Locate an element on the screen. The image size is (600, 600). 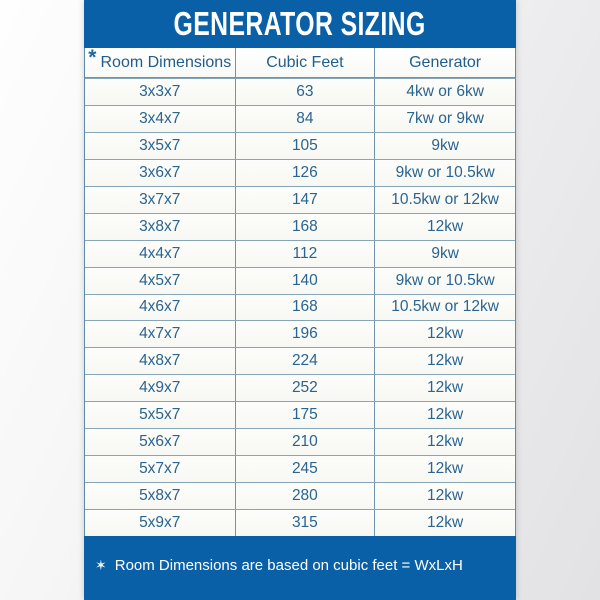
cell-room-dimensions: 3x6x7 is located at coordinates (160, 172).